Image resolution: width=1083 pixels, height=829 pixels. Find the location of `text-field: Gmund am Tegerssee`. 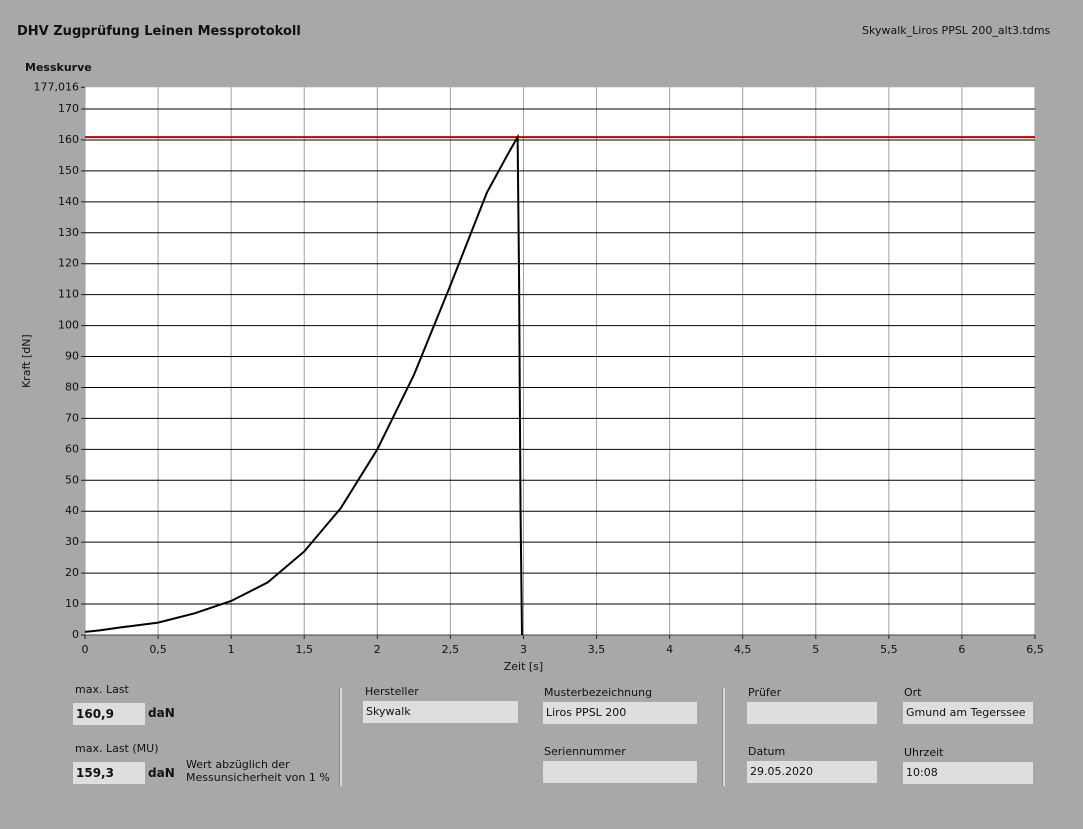

text-field: Gmund am Tegerssee is located at coordinates (968, 713).